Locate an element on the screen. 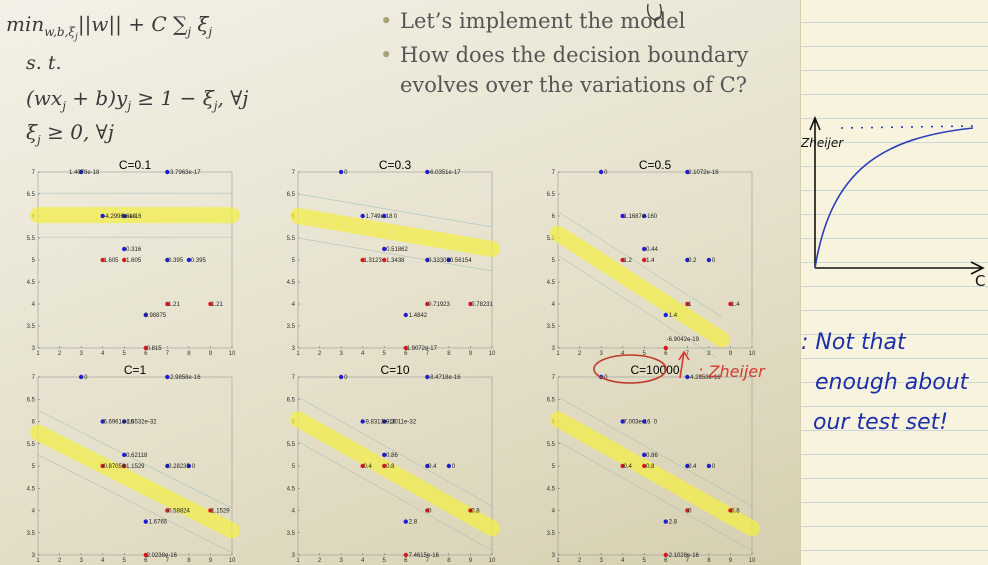 The height and width of the screenshot is (565, 988). point-label: -8.4718e-16 is located at coordinates (444, 378).